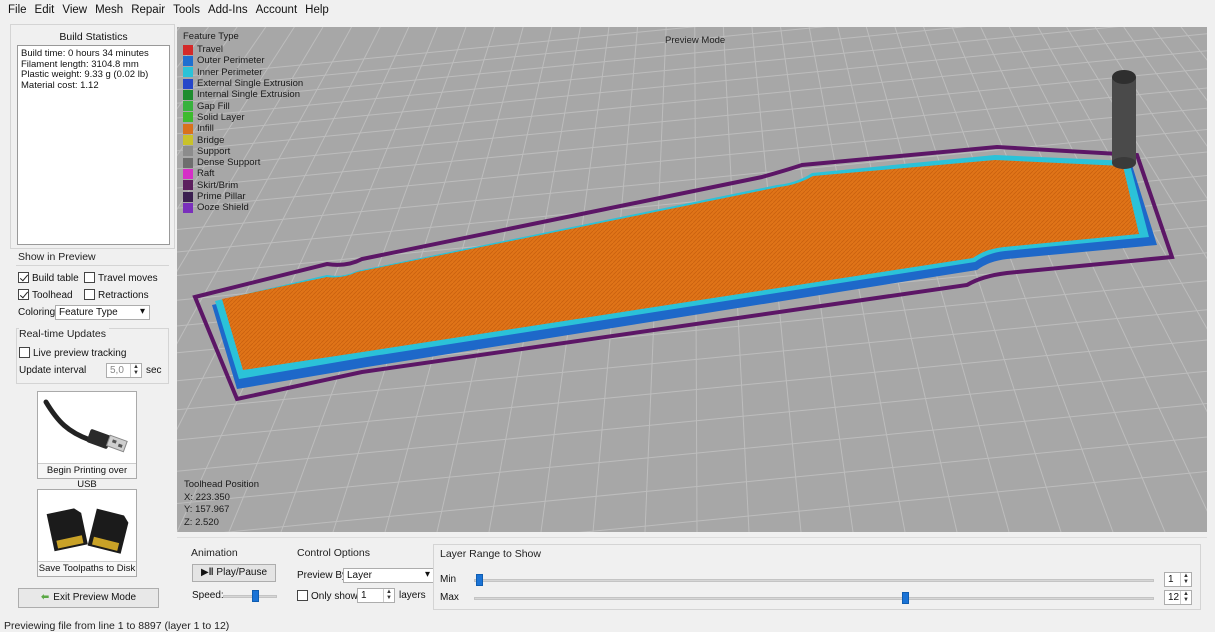  What do you see at coordinates (88, 312) in the screenshot?
I see `coloring-value: Feature Type` at bounding box center [88, 312].